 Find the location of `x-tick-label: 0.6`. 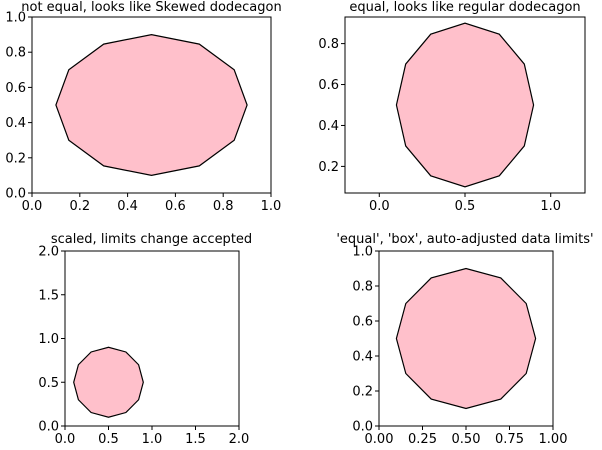

x-tick-label: 0.6 is located at coordinates (175, 206).